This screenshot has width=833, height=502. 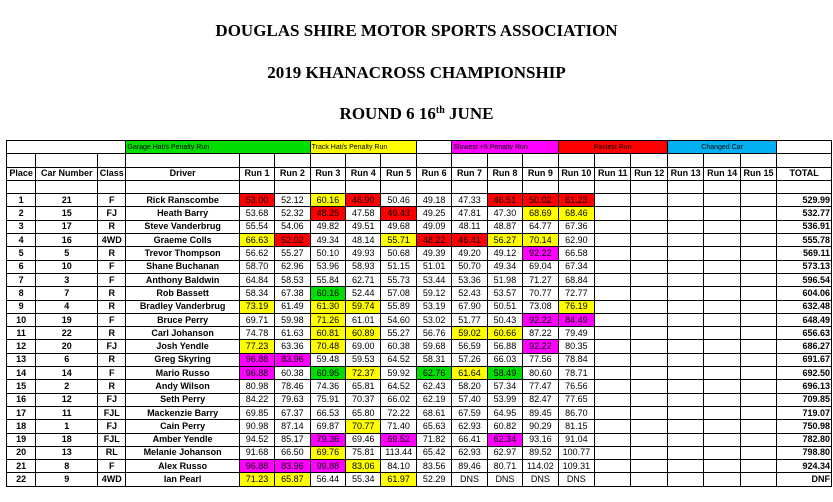 What do you see at coordinates (416, 72) in the screenshot?
I see `championship-title: 2019 KHANACROSS CHAMPIONSHIP` at bounding box center [416, 72].